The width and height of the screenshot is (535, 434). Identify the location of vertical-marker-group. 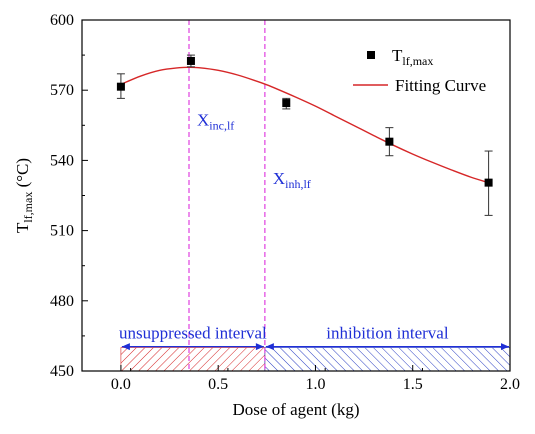
(227, 195).